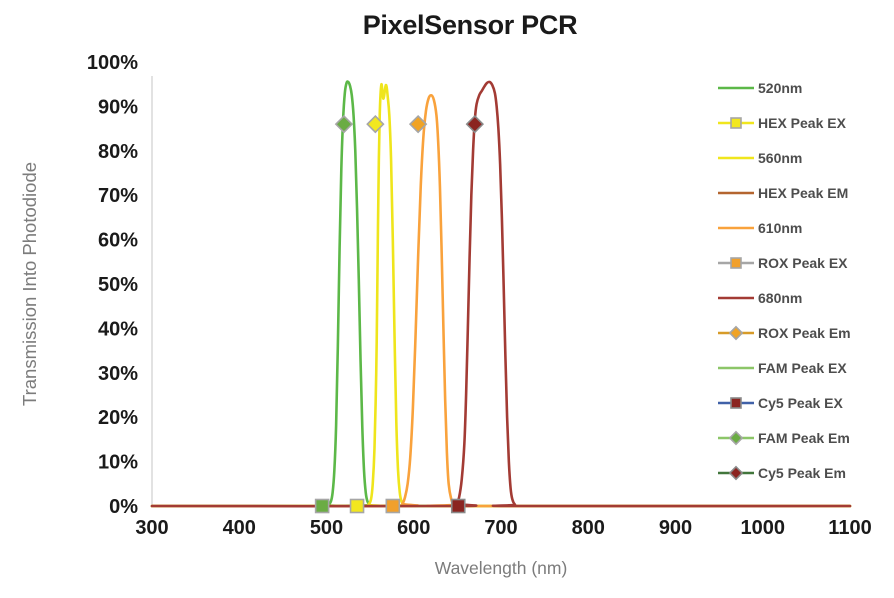  What do you see at coordinates (357, 506) in the screenshot?
I see `peak-marker-hex-peak-ex` at bounding box center [357, 506].